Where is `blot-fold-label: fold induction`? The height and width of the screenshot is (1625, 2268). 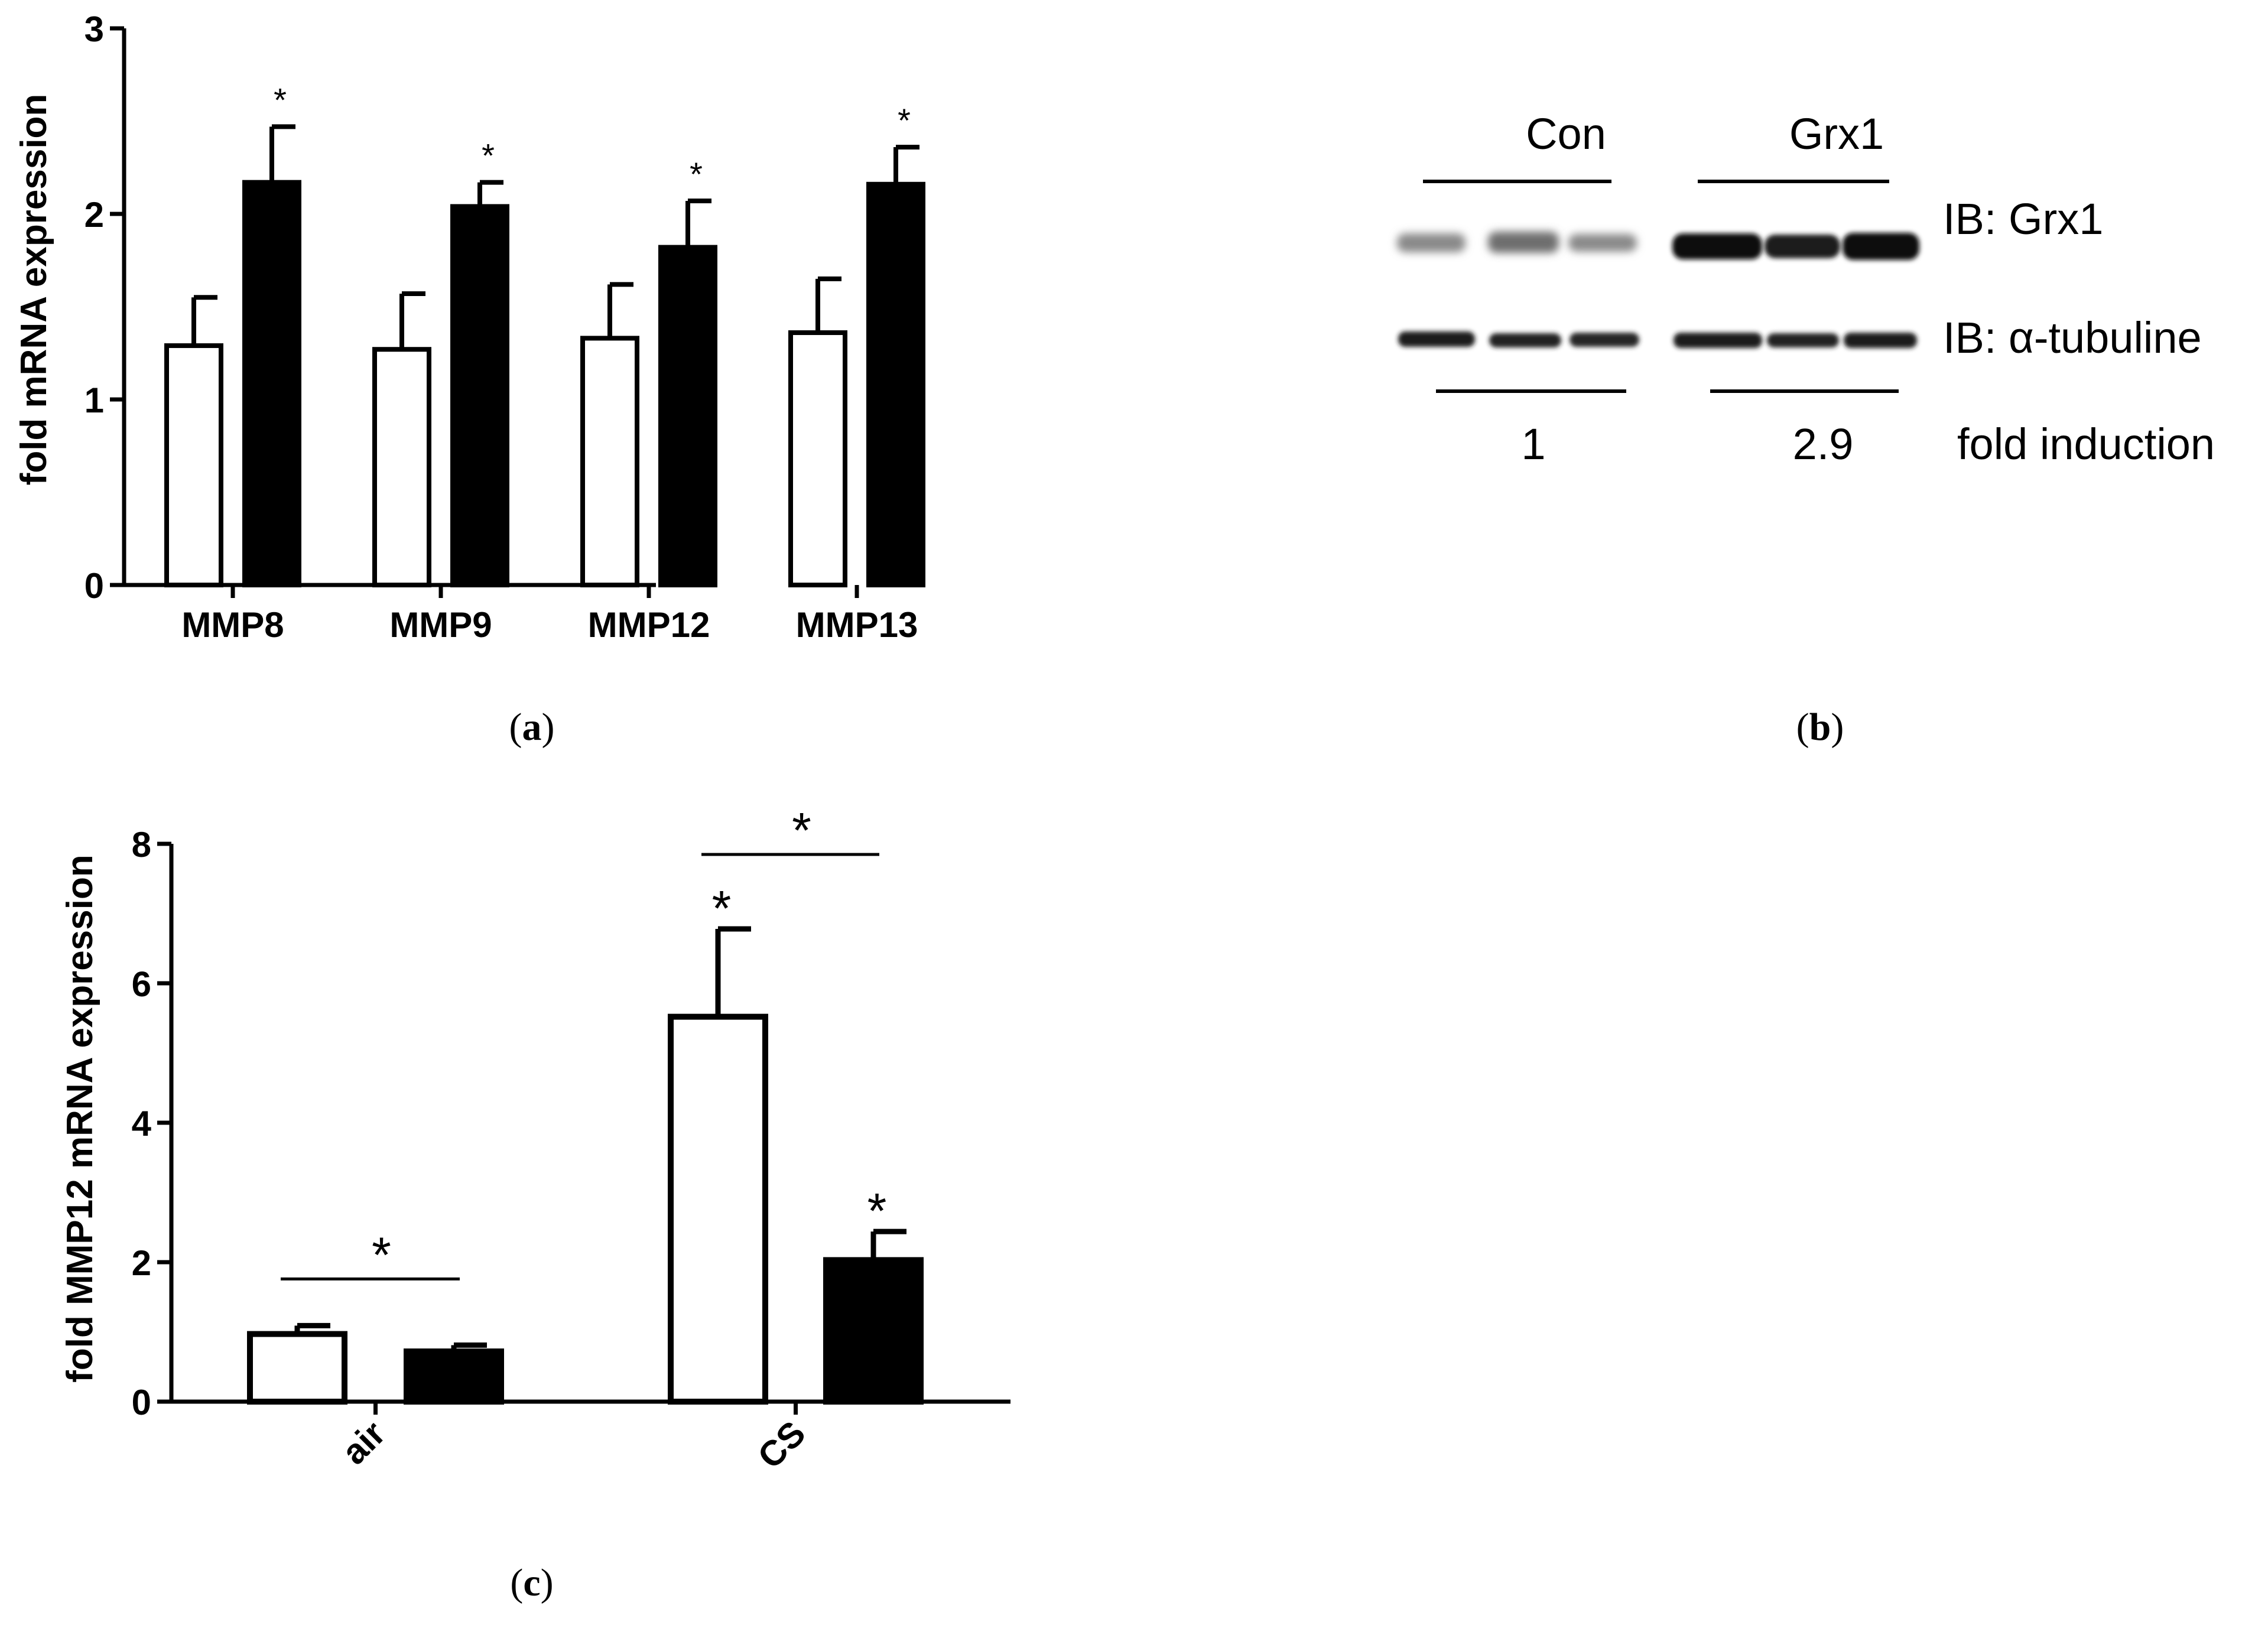
blot-fold-label: fold induction is located at coordinates (2086, 444).